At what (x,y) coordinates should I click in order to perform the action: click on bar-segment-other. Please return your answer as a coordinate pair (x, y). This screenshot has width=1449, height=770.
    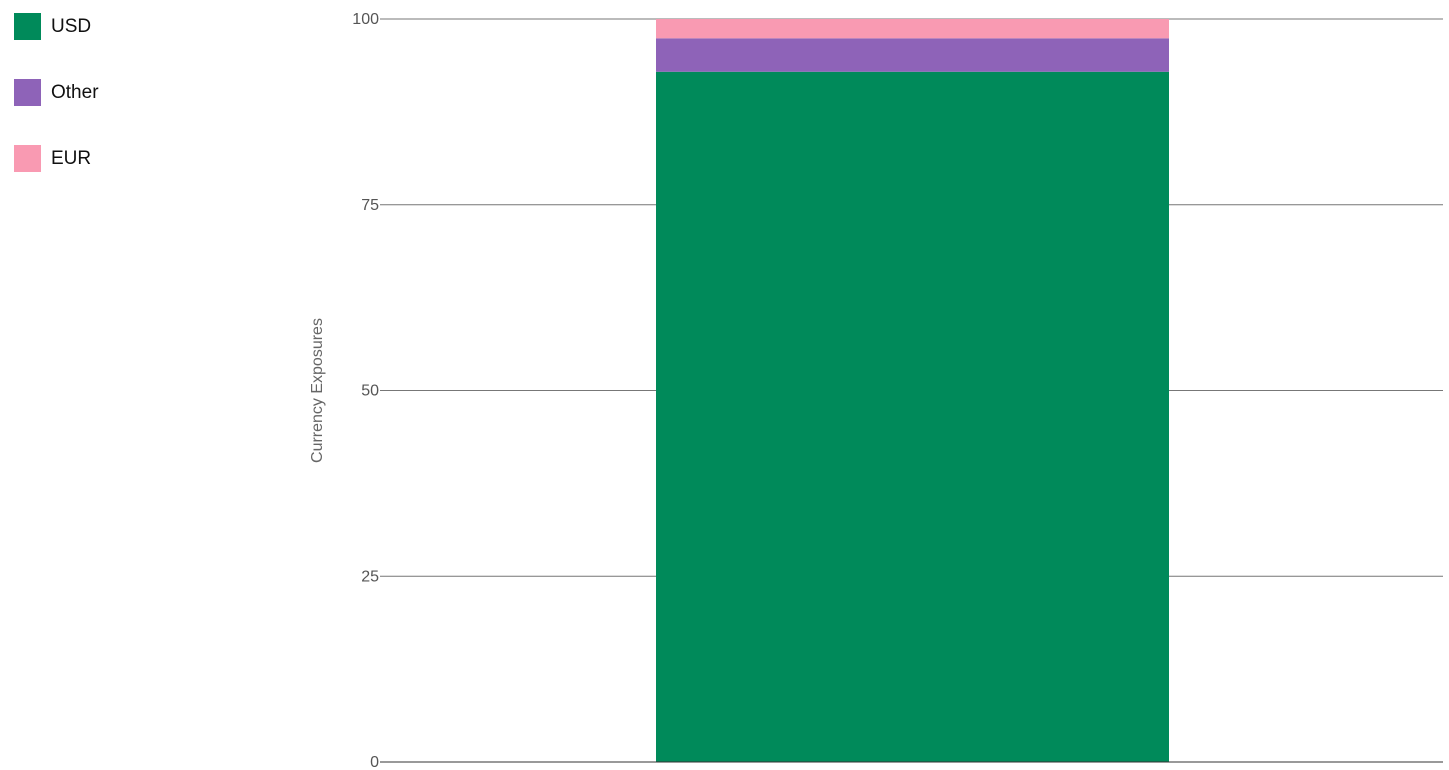
    Looking at the image, I should click on (912, 55).